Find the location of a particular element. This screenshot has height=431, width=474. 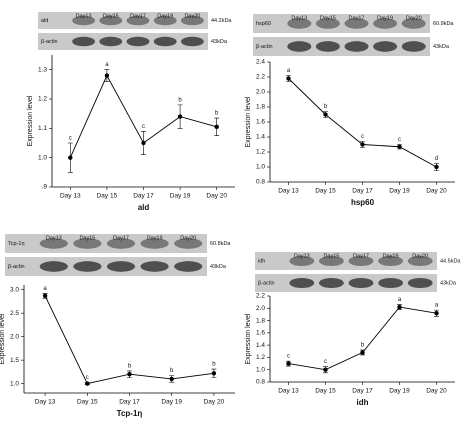

blot-size-label: 44.5kDa is located at coordinates (450, 261).